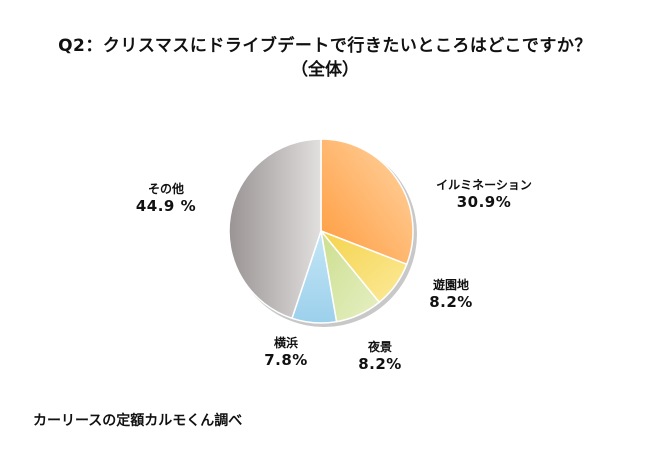  What do you see at coordinates (325, 46) in the screenshot?
I see `chart-title: Q2：クリスマスにドライブデートで行きたいところはどこですか？` at bounding box center [325, 46].